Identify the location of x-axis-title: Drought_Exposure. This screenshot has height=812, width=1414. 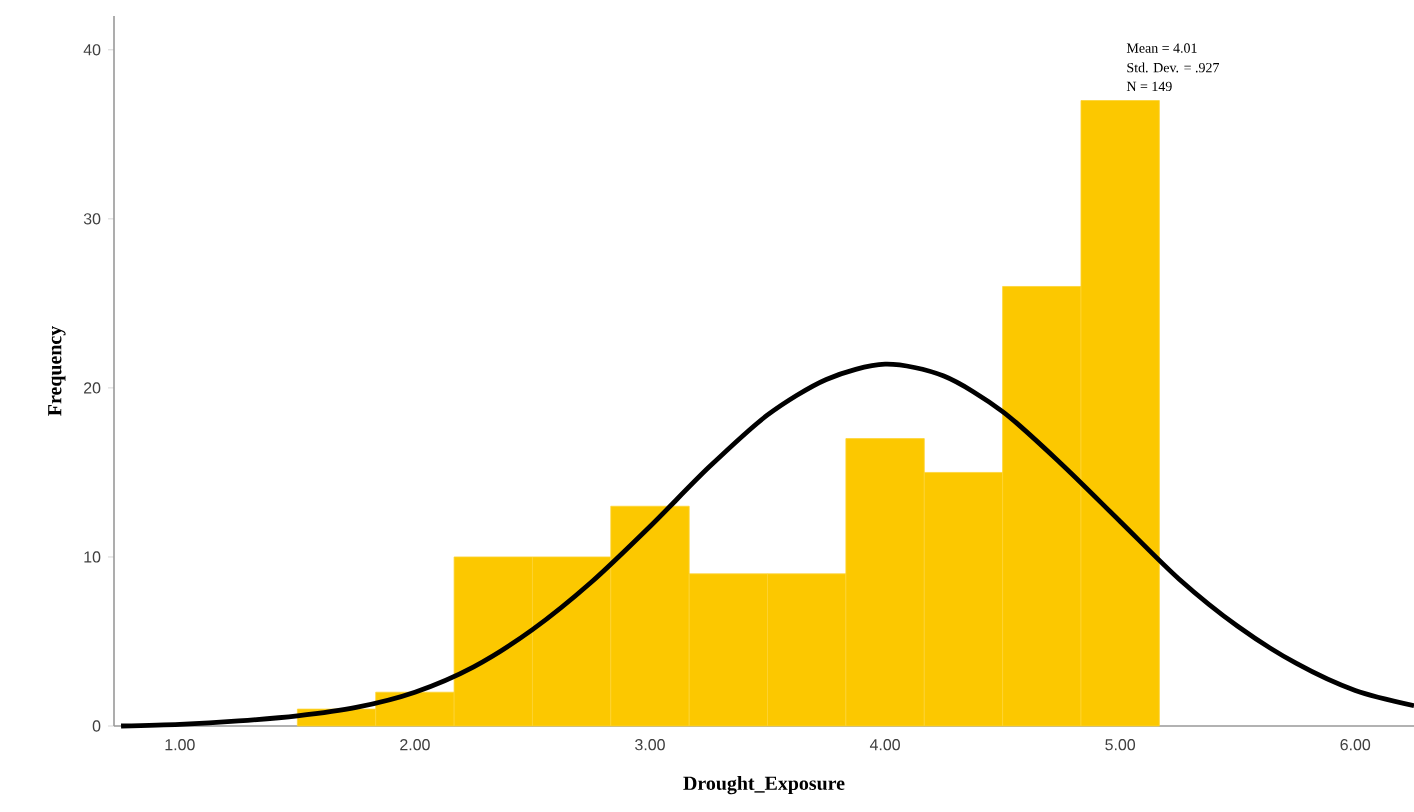
(764, 785).